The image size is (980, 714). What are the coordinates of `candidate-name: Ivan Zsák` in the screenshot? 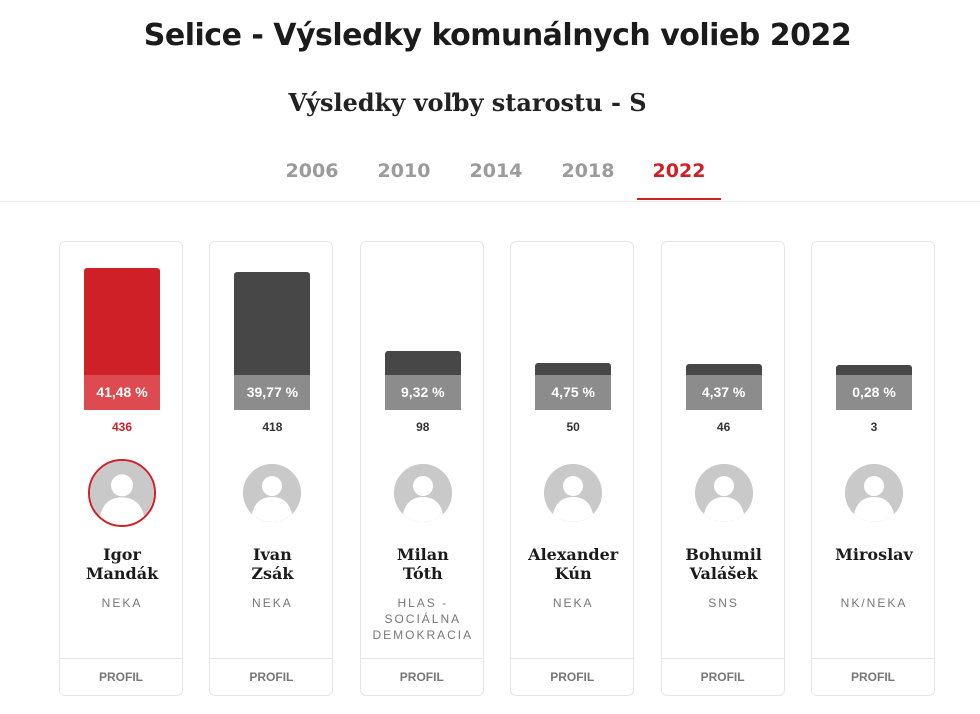 It's located at (272, 564).